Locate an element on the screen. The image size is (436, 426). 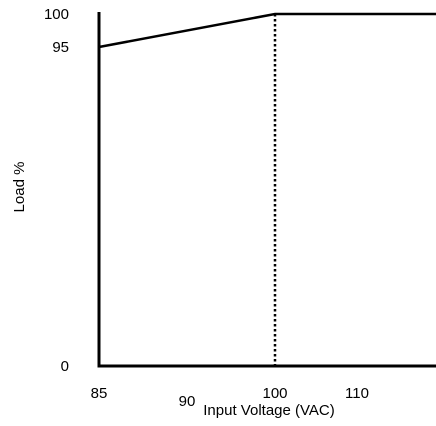
y-tick-label-100: 100 is located at coordinates (56, 14).